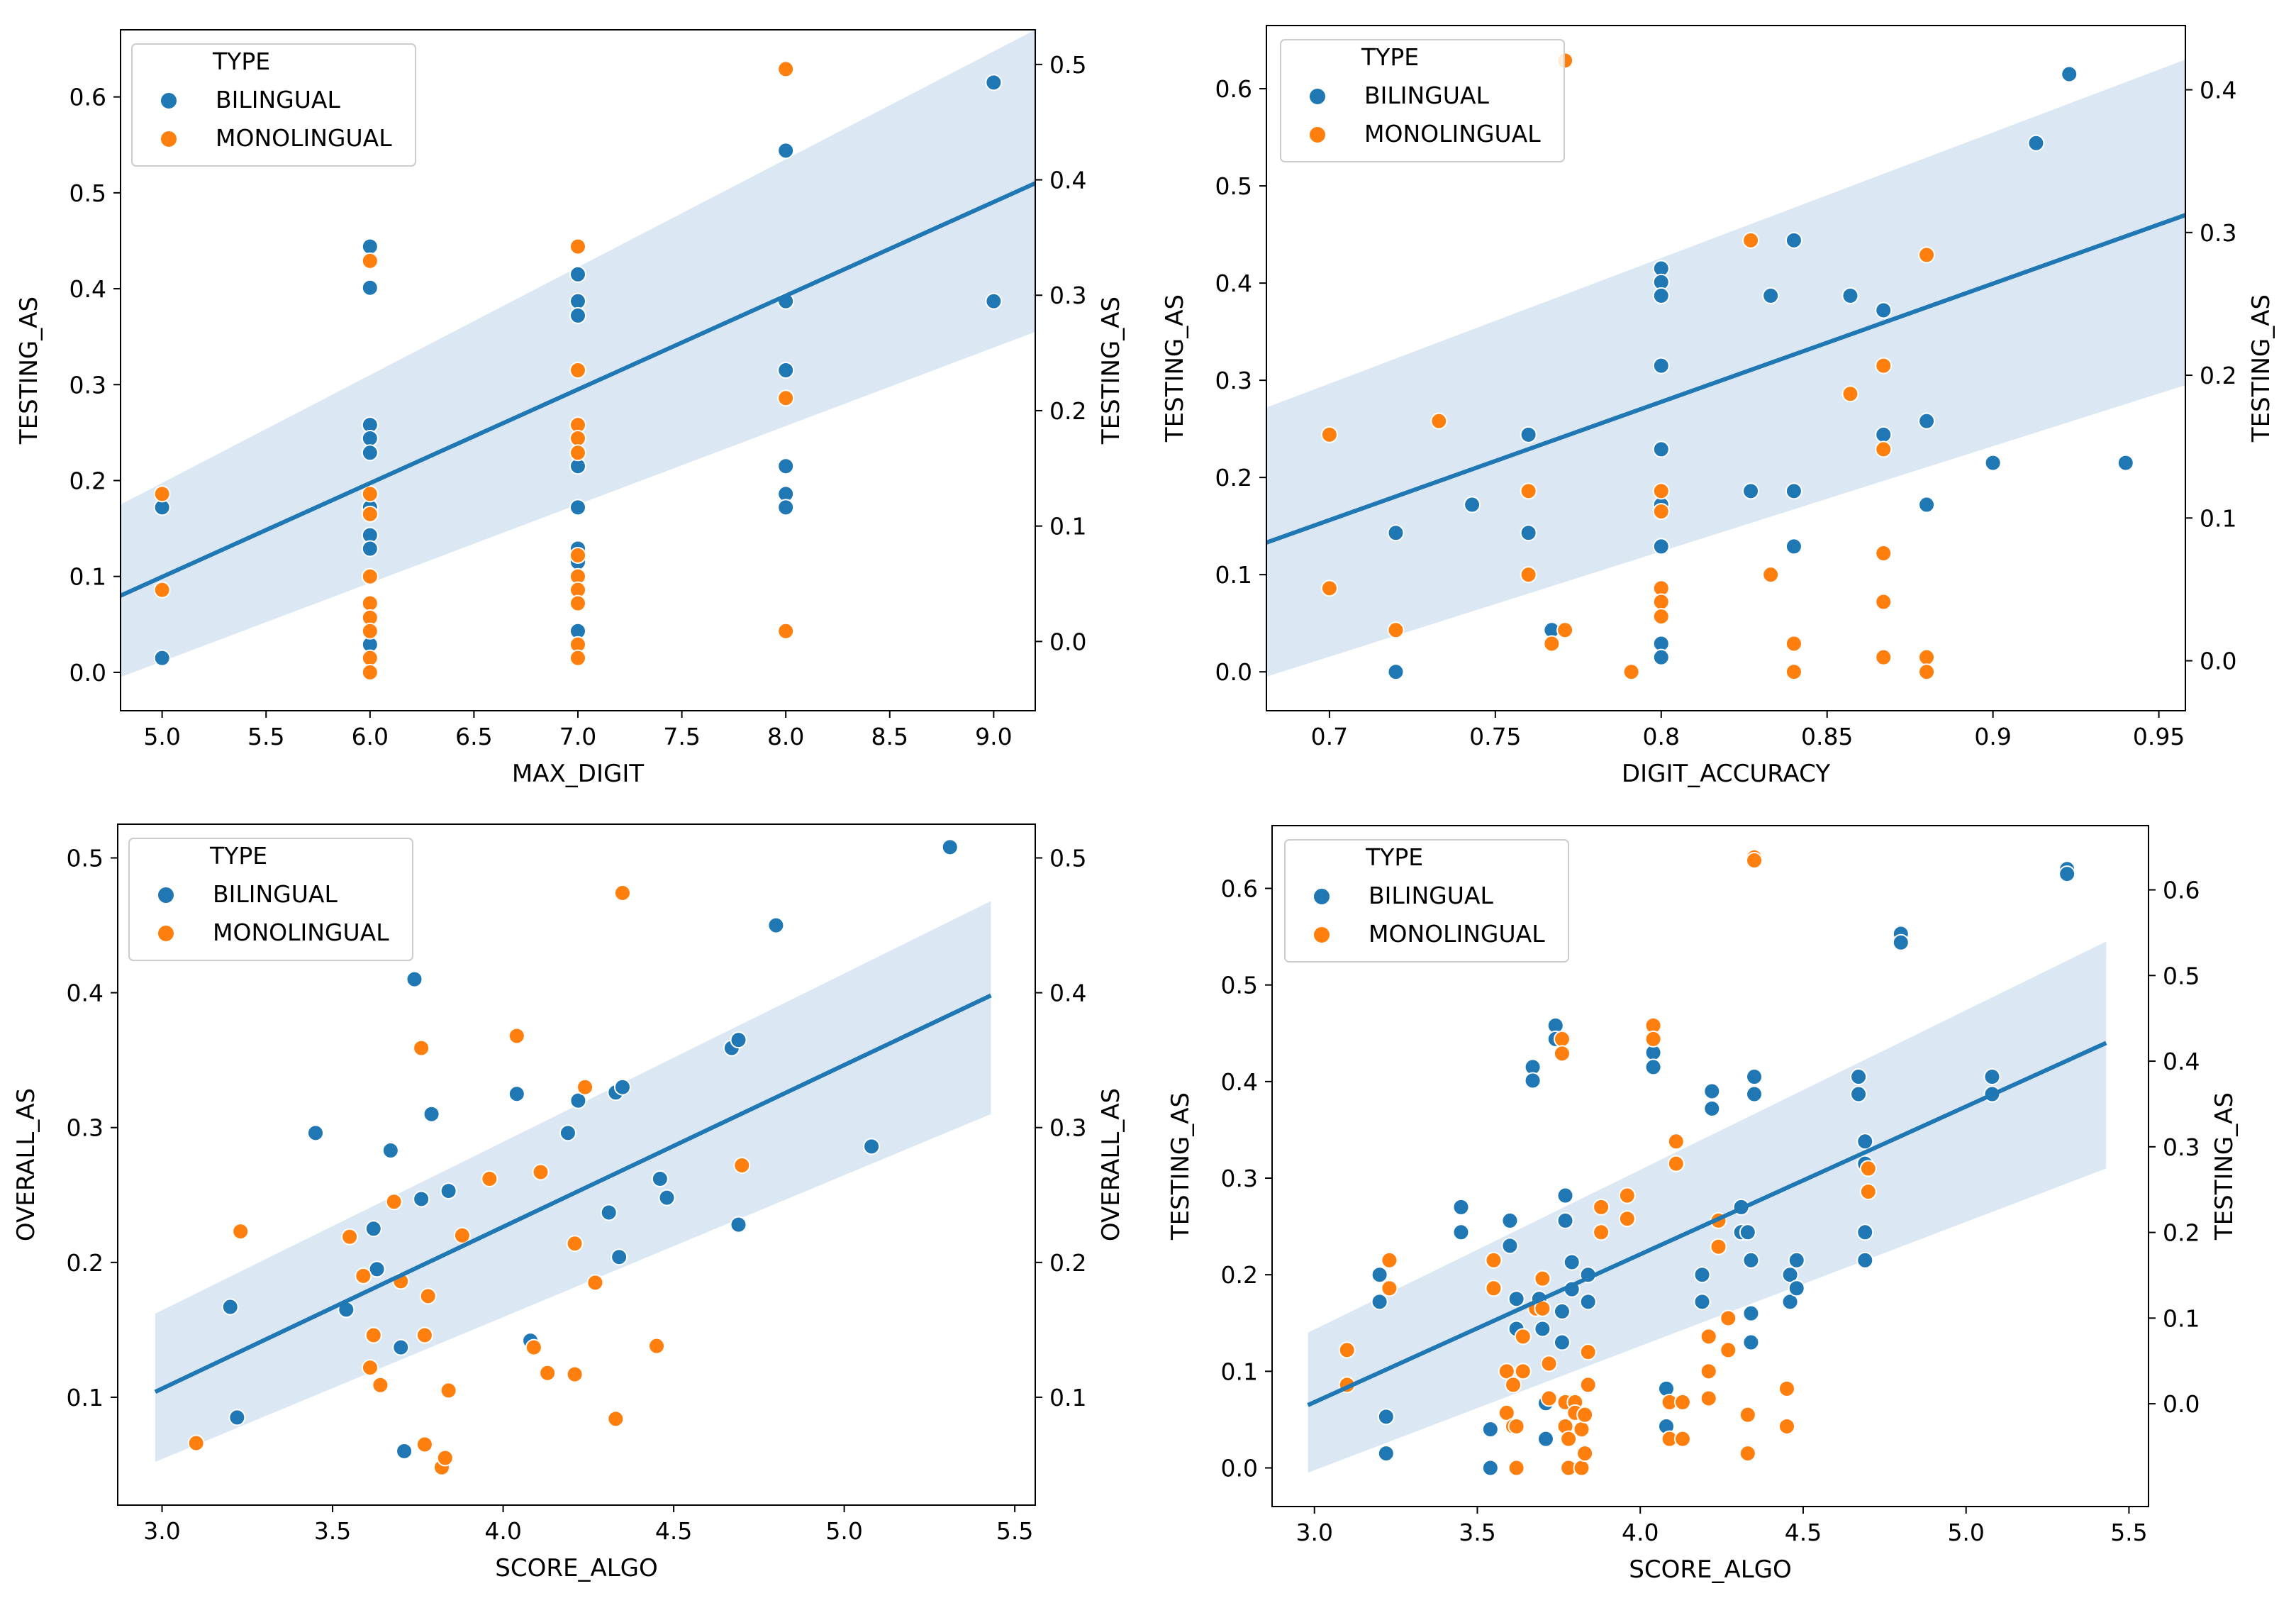 This screenshot has height=1603, width=2296. Describe the element at coordinates (1080, 1128) in the screenshot. I see `y-axis-right: 0.1 0.2 0.3 0.4 0.5 OVERALL_AS` at that location.